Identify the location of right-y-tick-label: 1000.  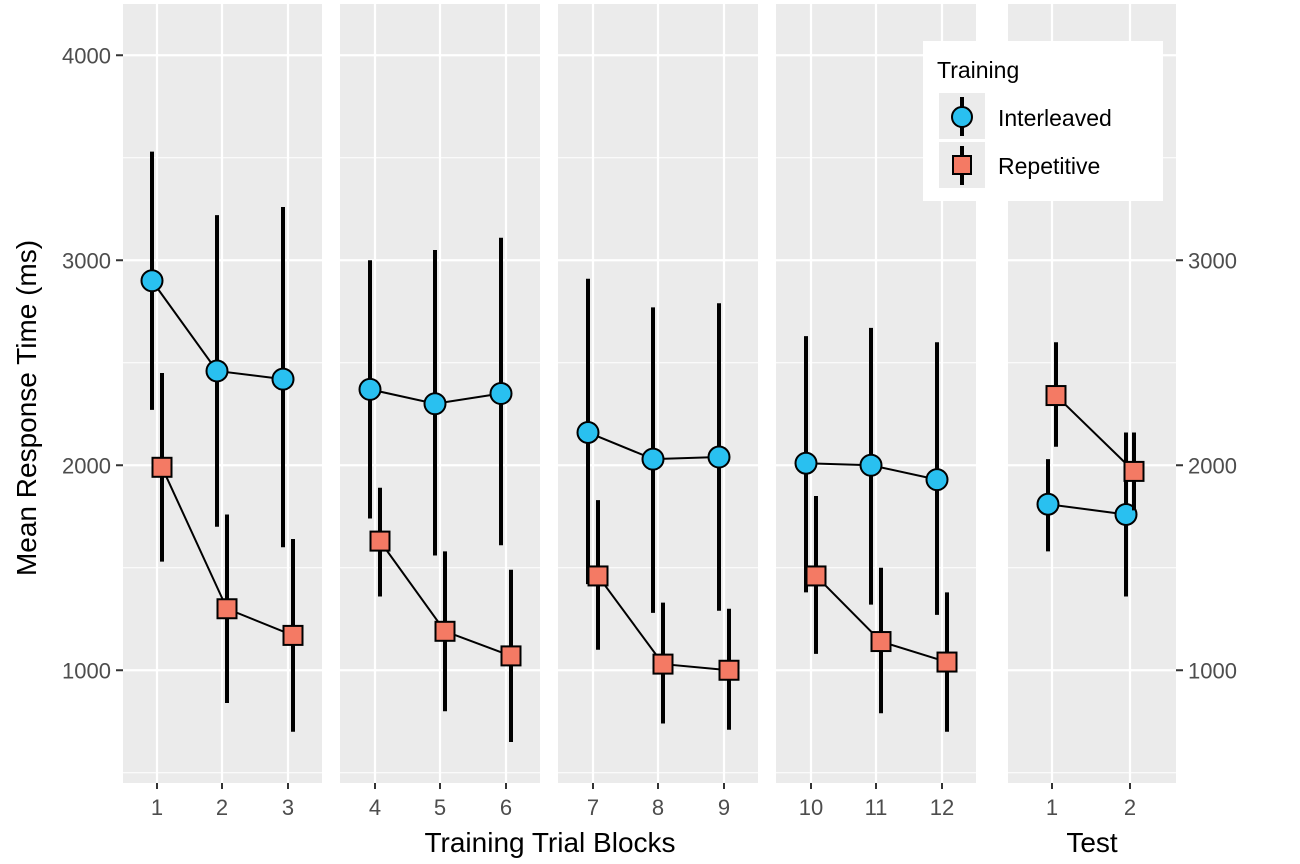
(1212, 670).